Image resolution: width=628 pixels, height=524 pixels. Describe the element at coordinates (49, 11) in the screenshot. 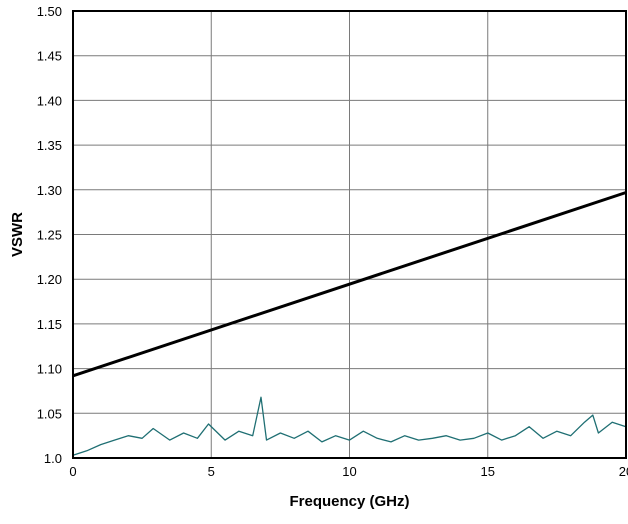

I see `y-tick-label: 1.50` at that location.